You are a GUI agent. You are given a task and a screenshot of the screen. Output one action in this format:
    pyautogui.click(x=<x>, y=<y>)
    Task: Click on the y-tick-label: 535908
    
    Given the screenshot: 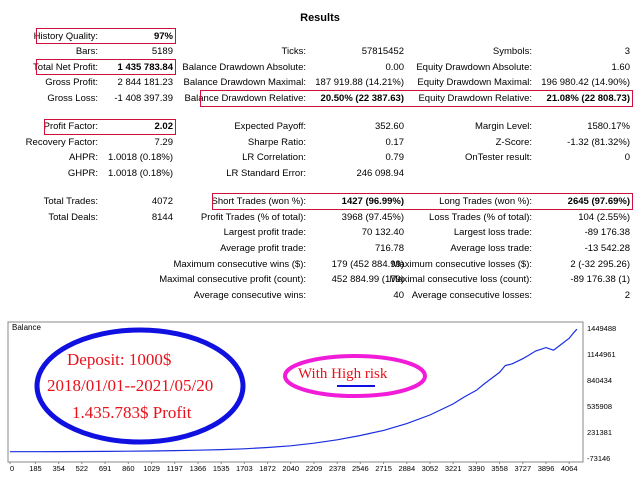 What is the action you would take?
    pyautogui.click(x=599, y=406)
    